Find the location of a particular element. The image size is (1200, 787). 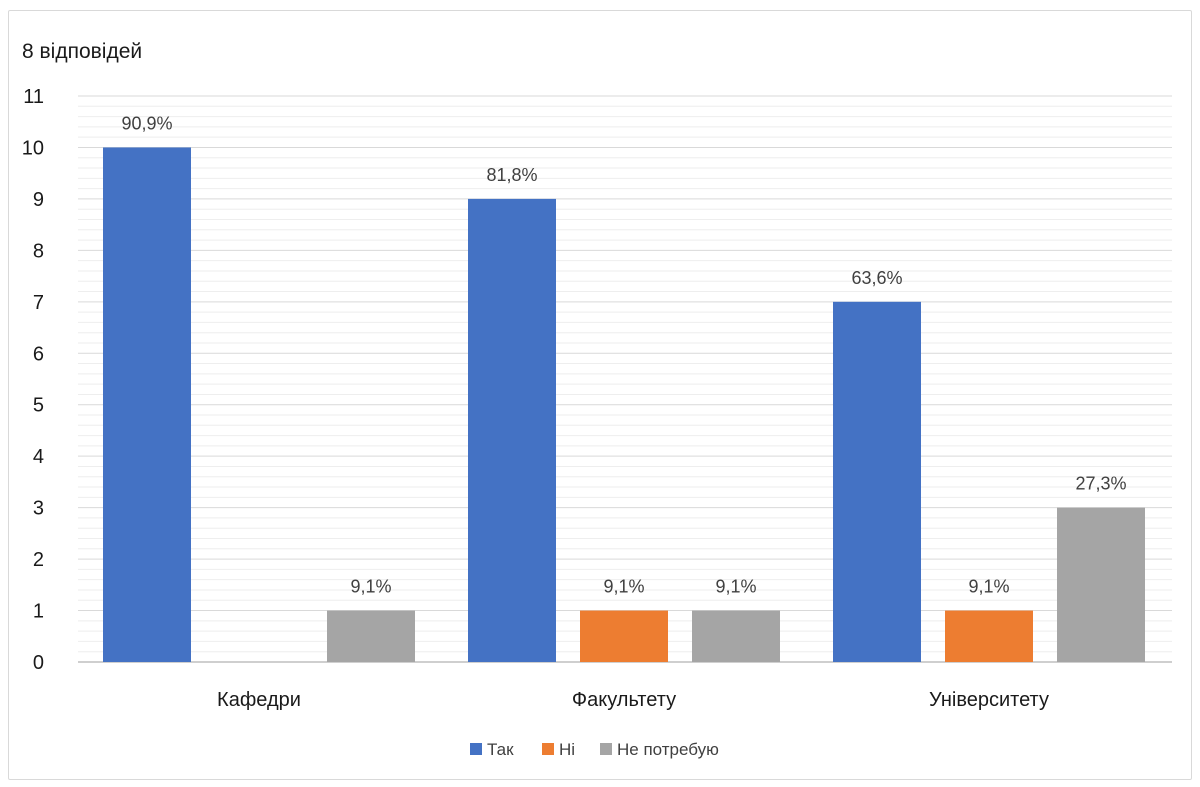

data-label: 81,8% is located at coordinates (511, 175).